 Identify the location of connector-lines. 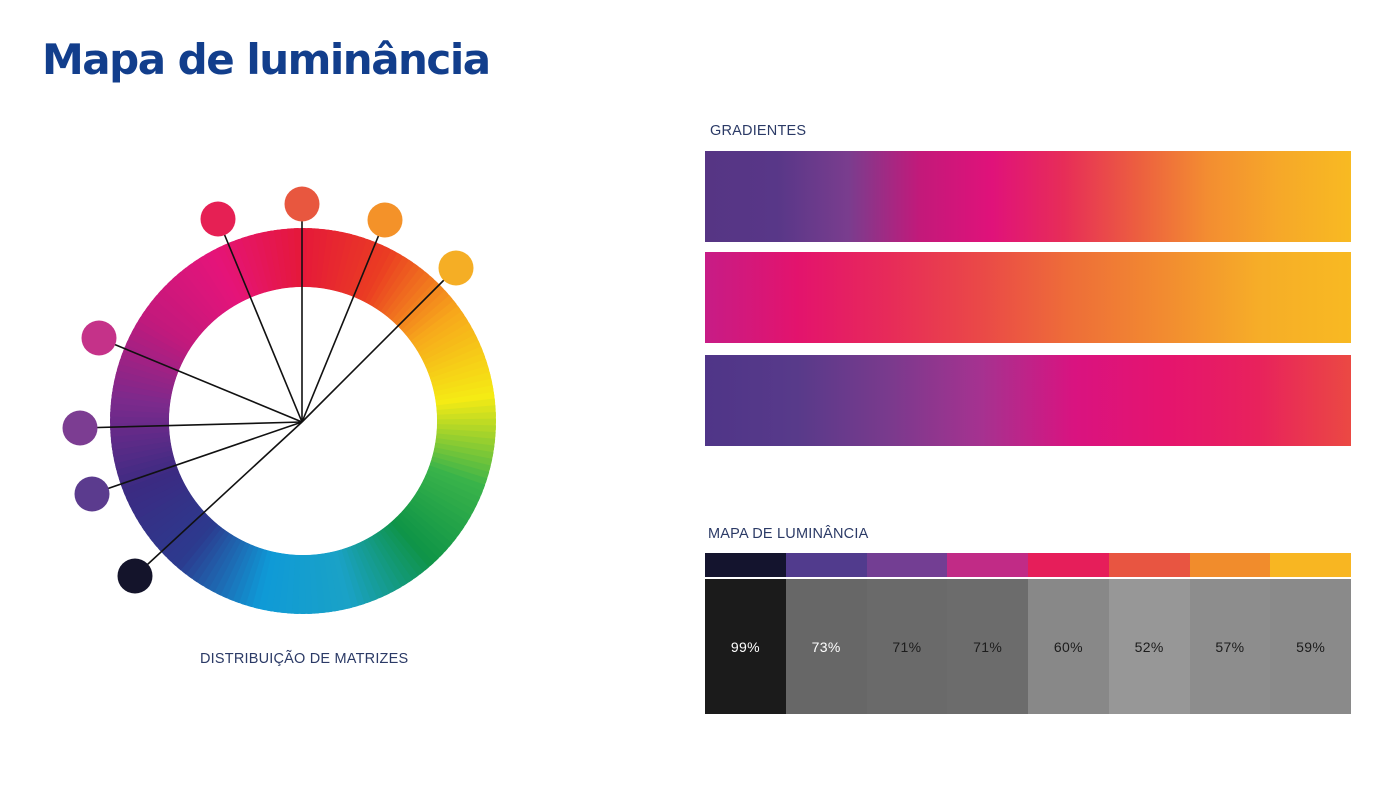
(268, 390).